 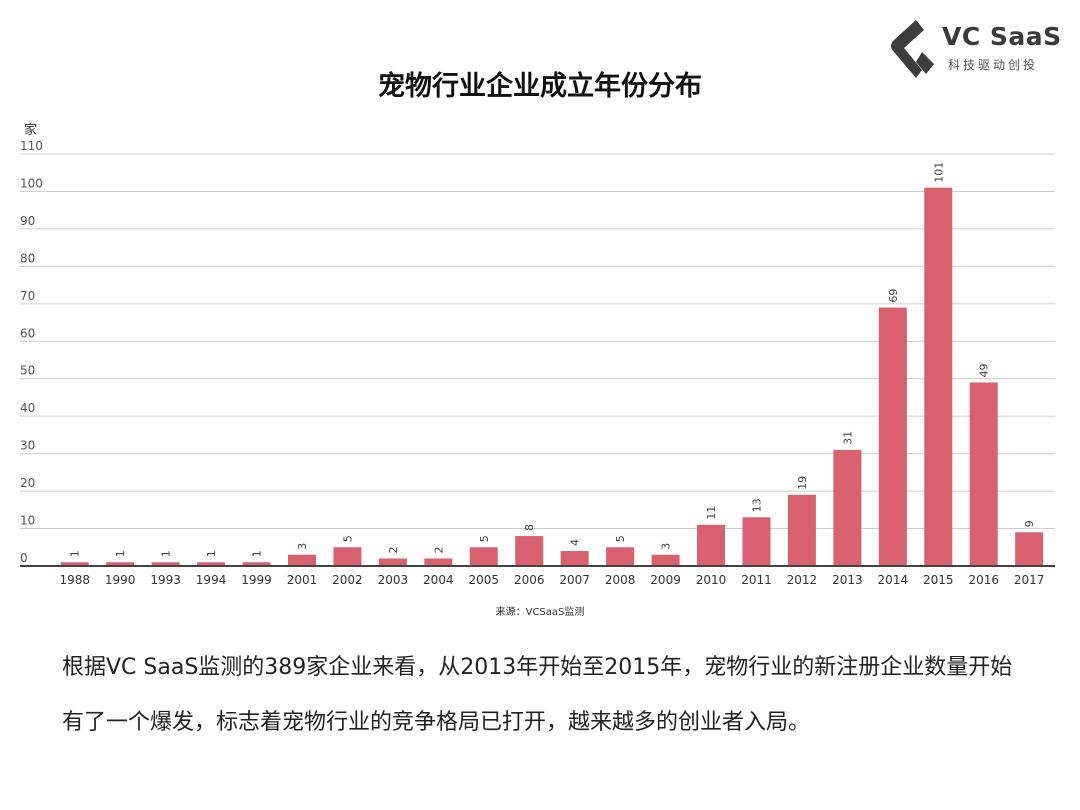 I want to click on y-tick-label: 10, so click(x=27, y=521).